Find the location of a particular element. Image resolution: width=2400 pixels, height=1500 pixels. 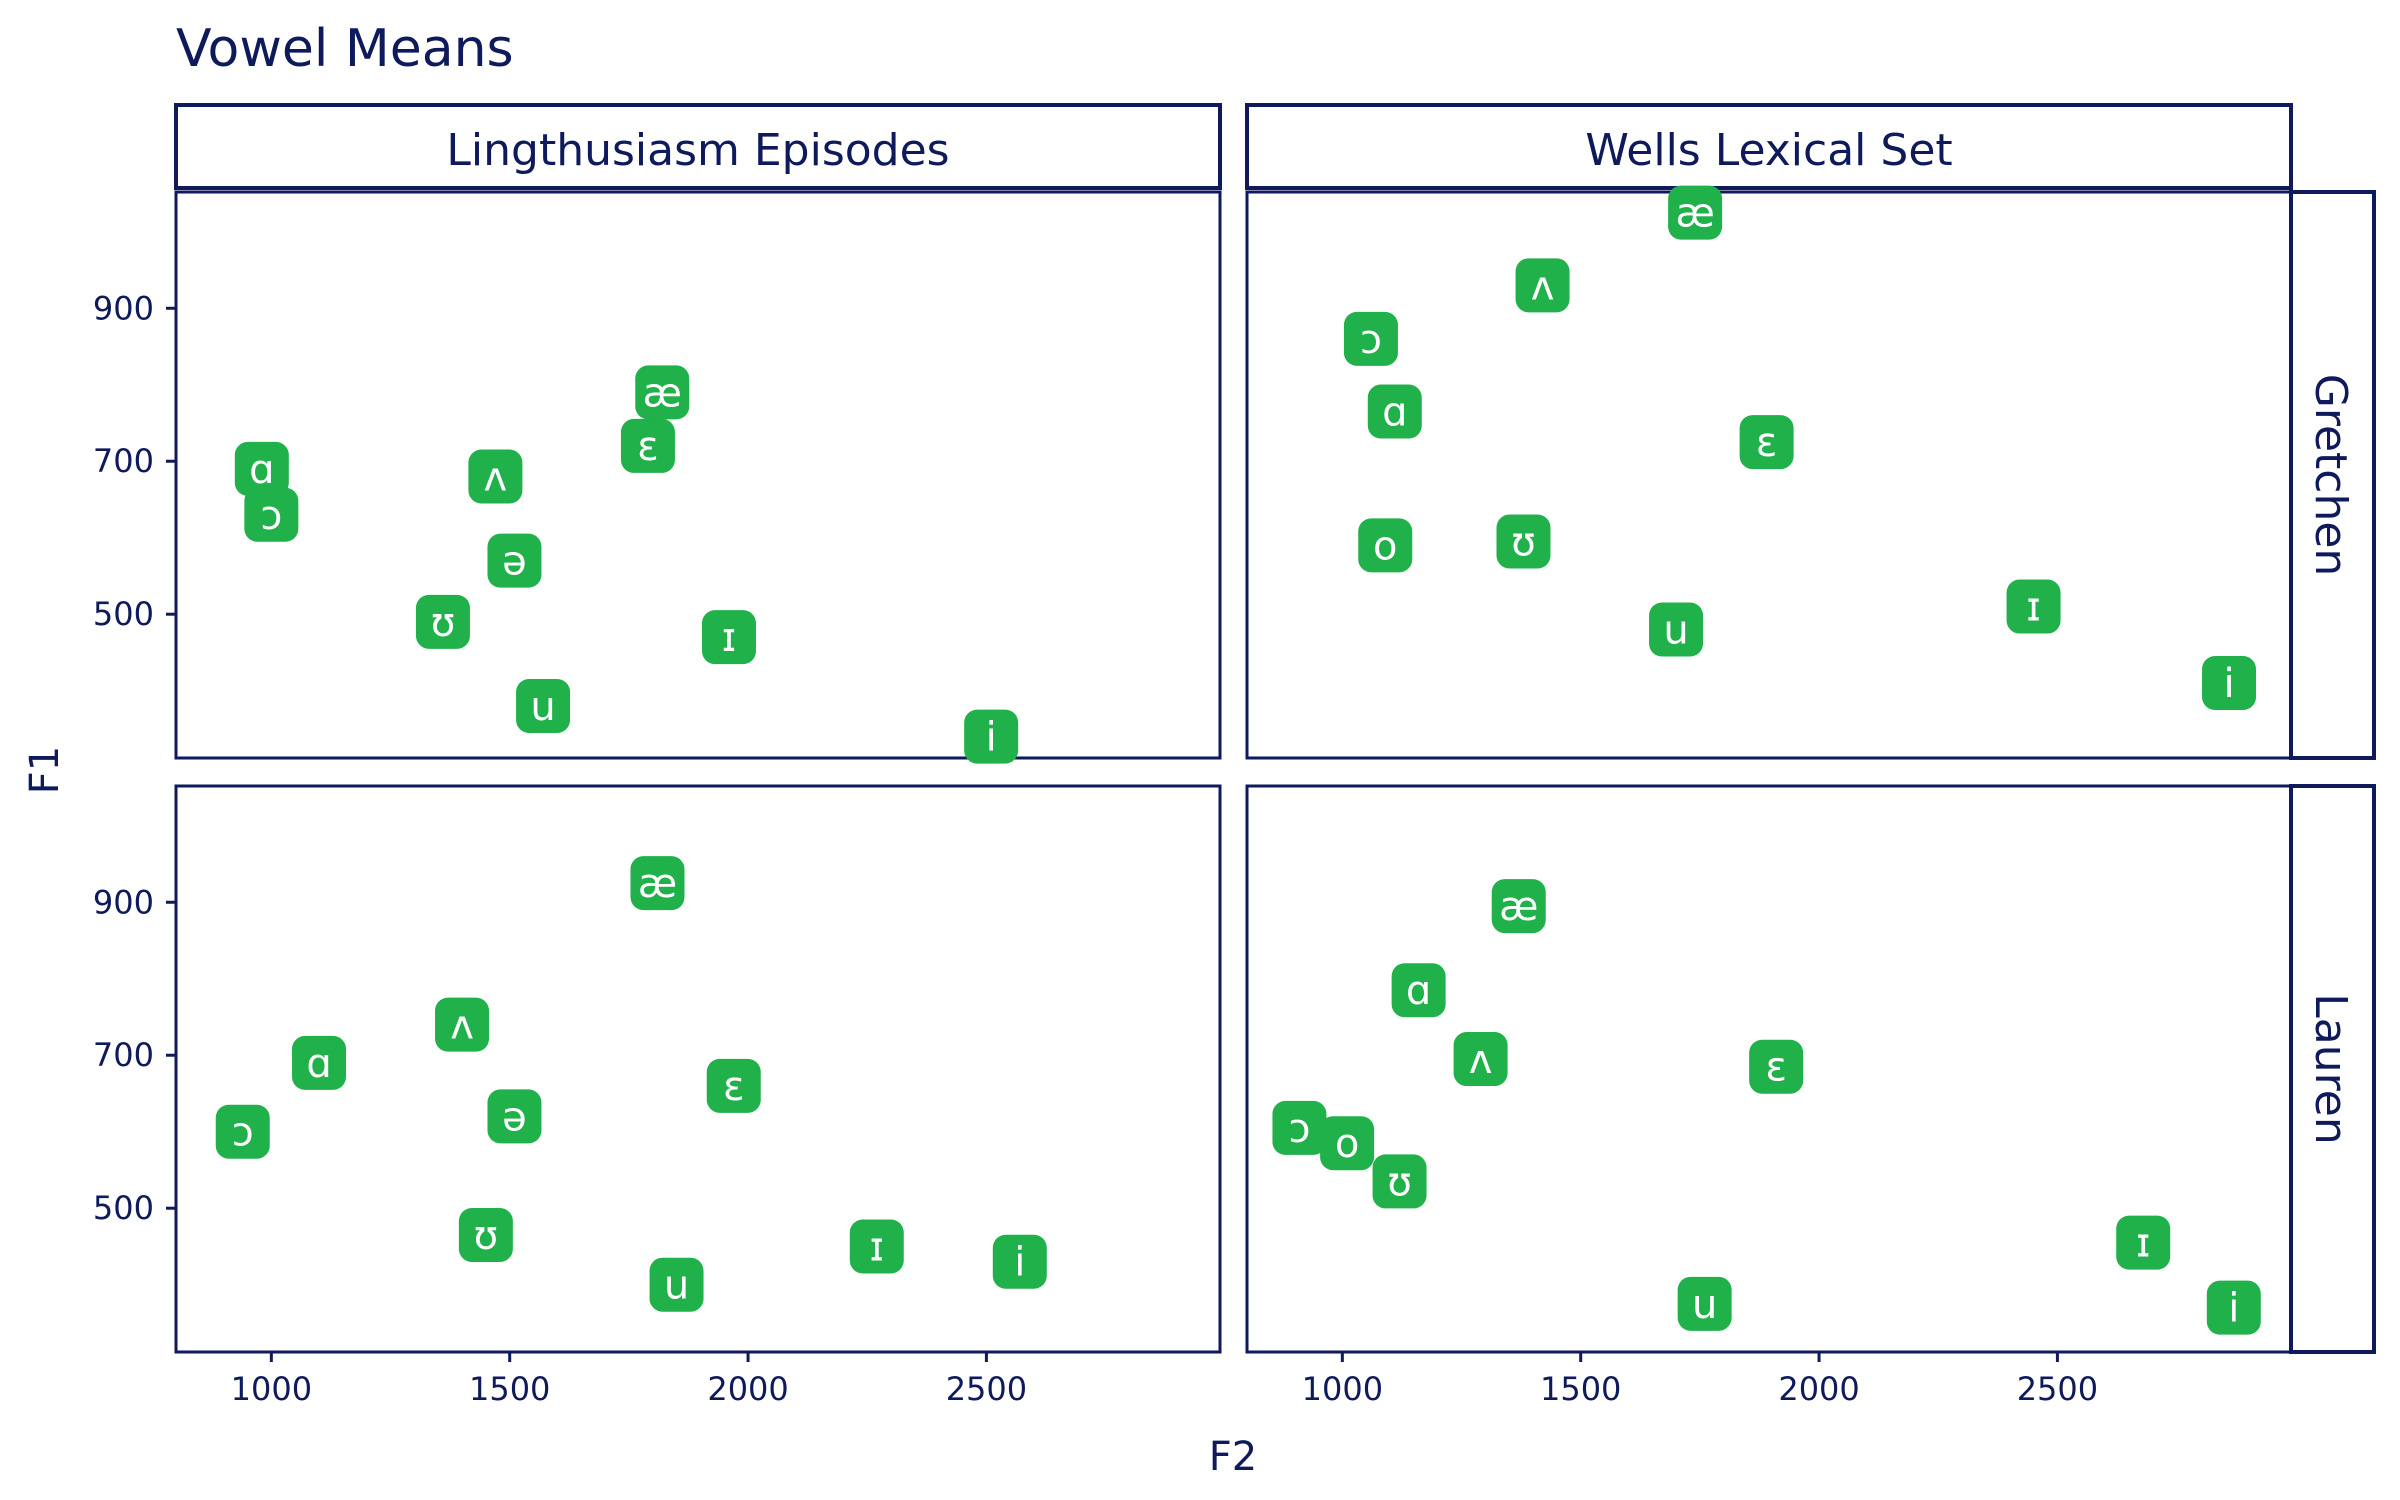

vowel-label-text: ə is located at coordinates (514, 562).